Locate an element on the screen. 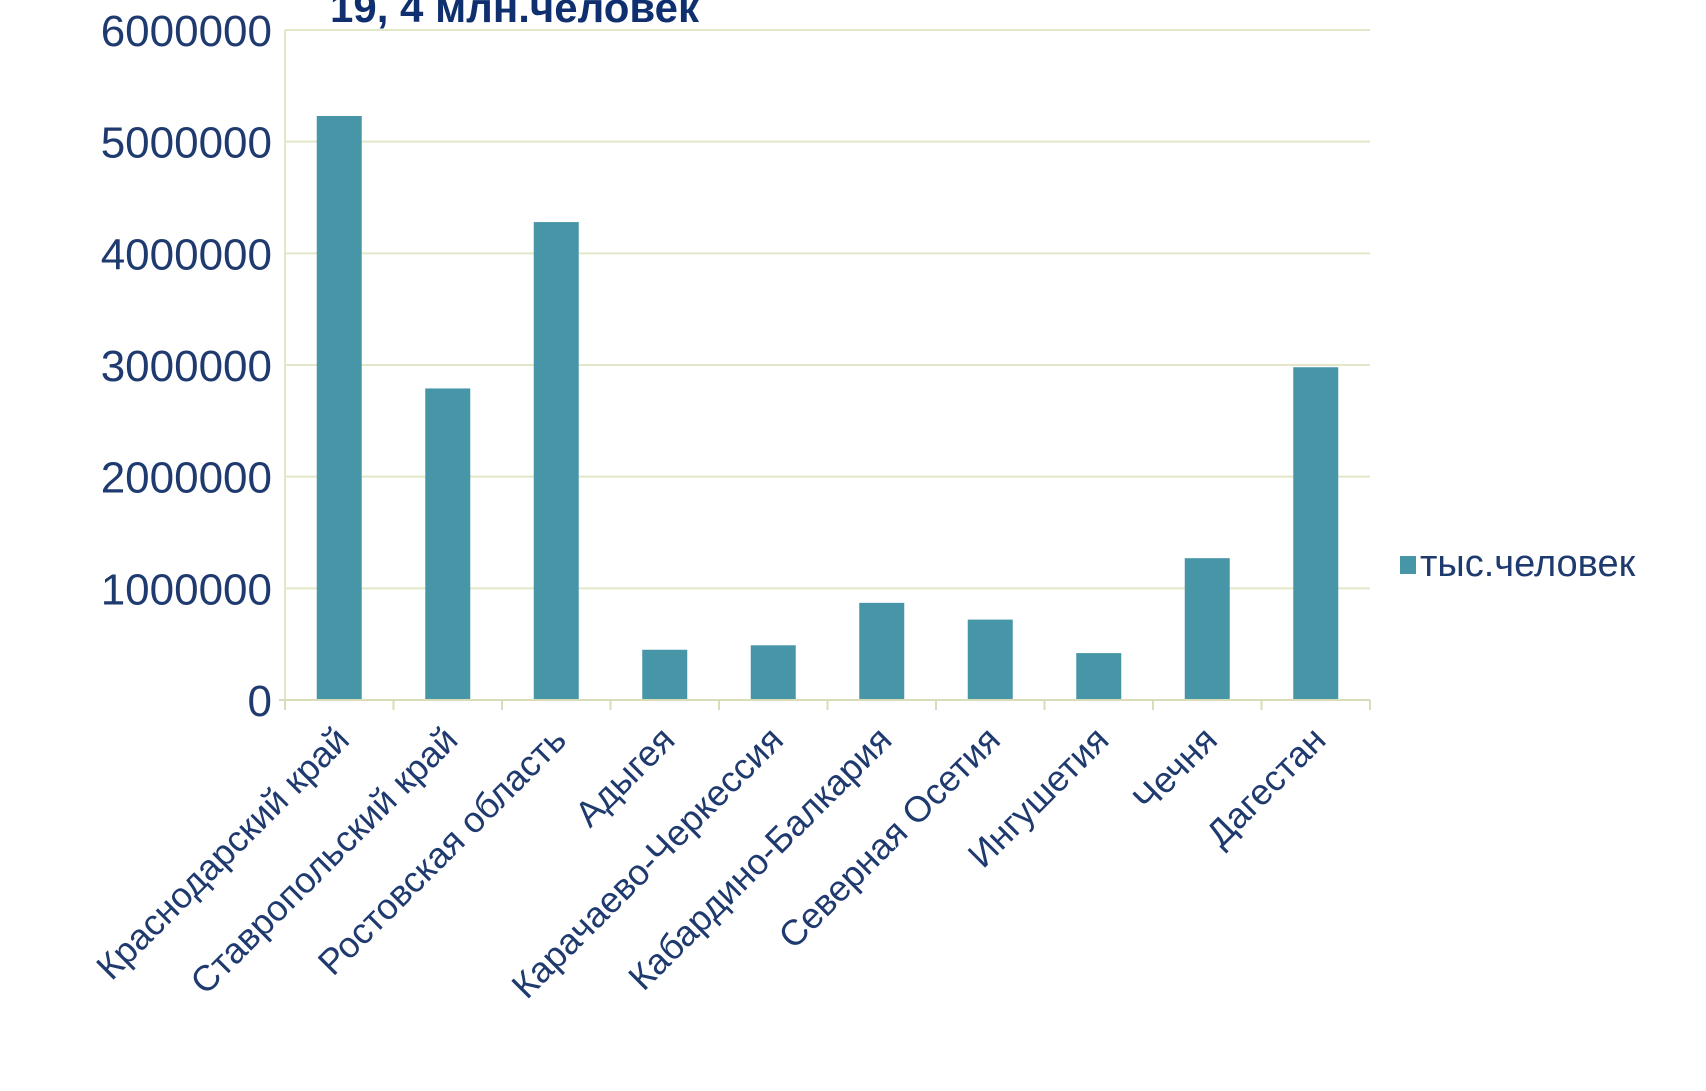 The image size is (1706, 1091). x-tick-label: Дагестан is located at coordinates (1266, 787).